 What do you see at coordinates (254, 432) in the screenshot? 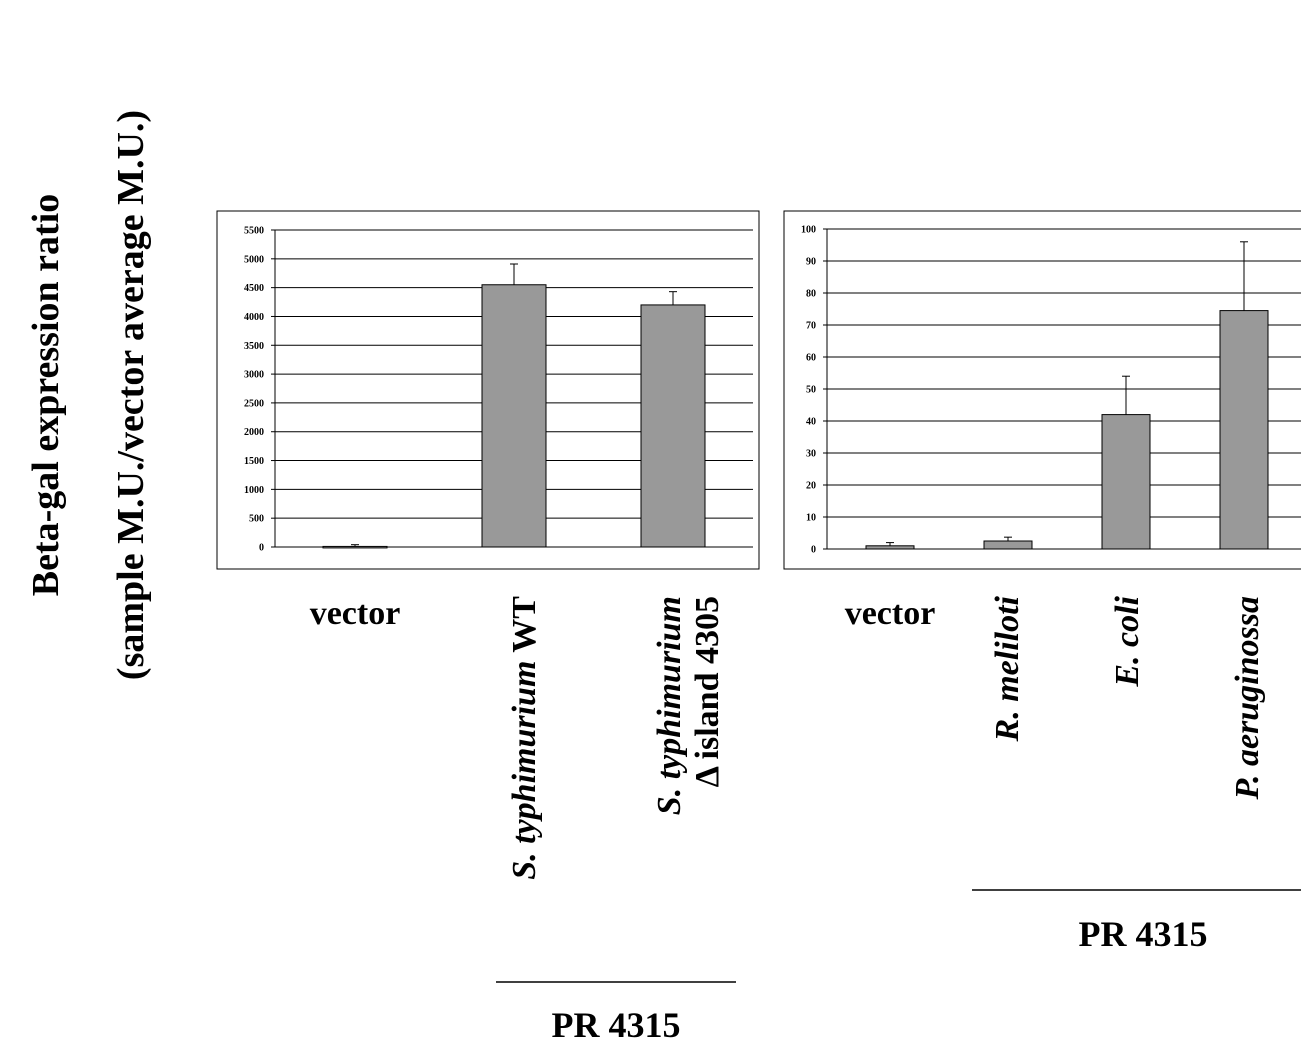
I see `chart-left-ytick-label: 2000` at bounding box center [254, 432].